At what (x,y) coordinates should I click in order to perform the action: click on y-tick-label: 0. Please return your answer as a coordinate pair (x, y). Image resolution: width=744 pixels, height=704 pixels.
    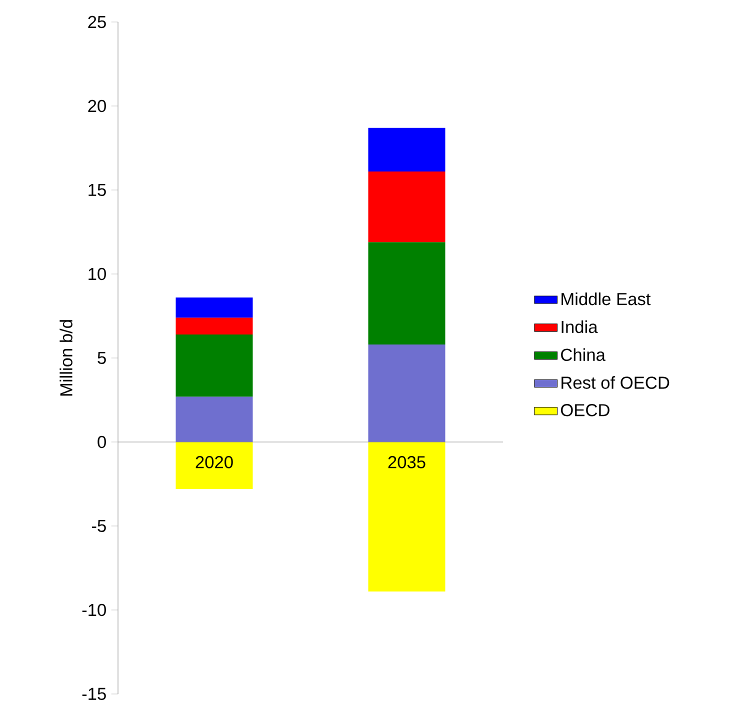
    Looking at the image, I should click on (102, 442).